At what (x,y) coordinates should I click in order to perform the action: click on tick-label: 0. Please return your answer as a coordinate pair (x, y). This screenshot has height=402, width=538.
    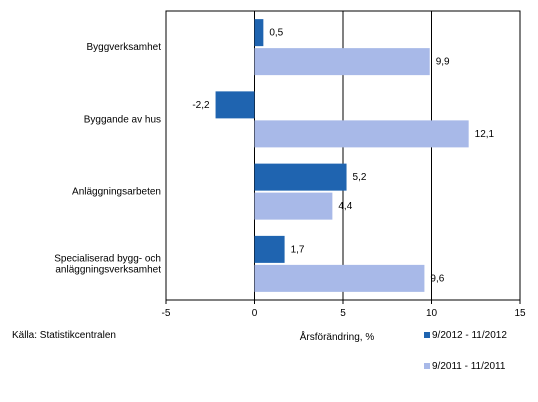
    Looking at the image, I should click on (255, 313).